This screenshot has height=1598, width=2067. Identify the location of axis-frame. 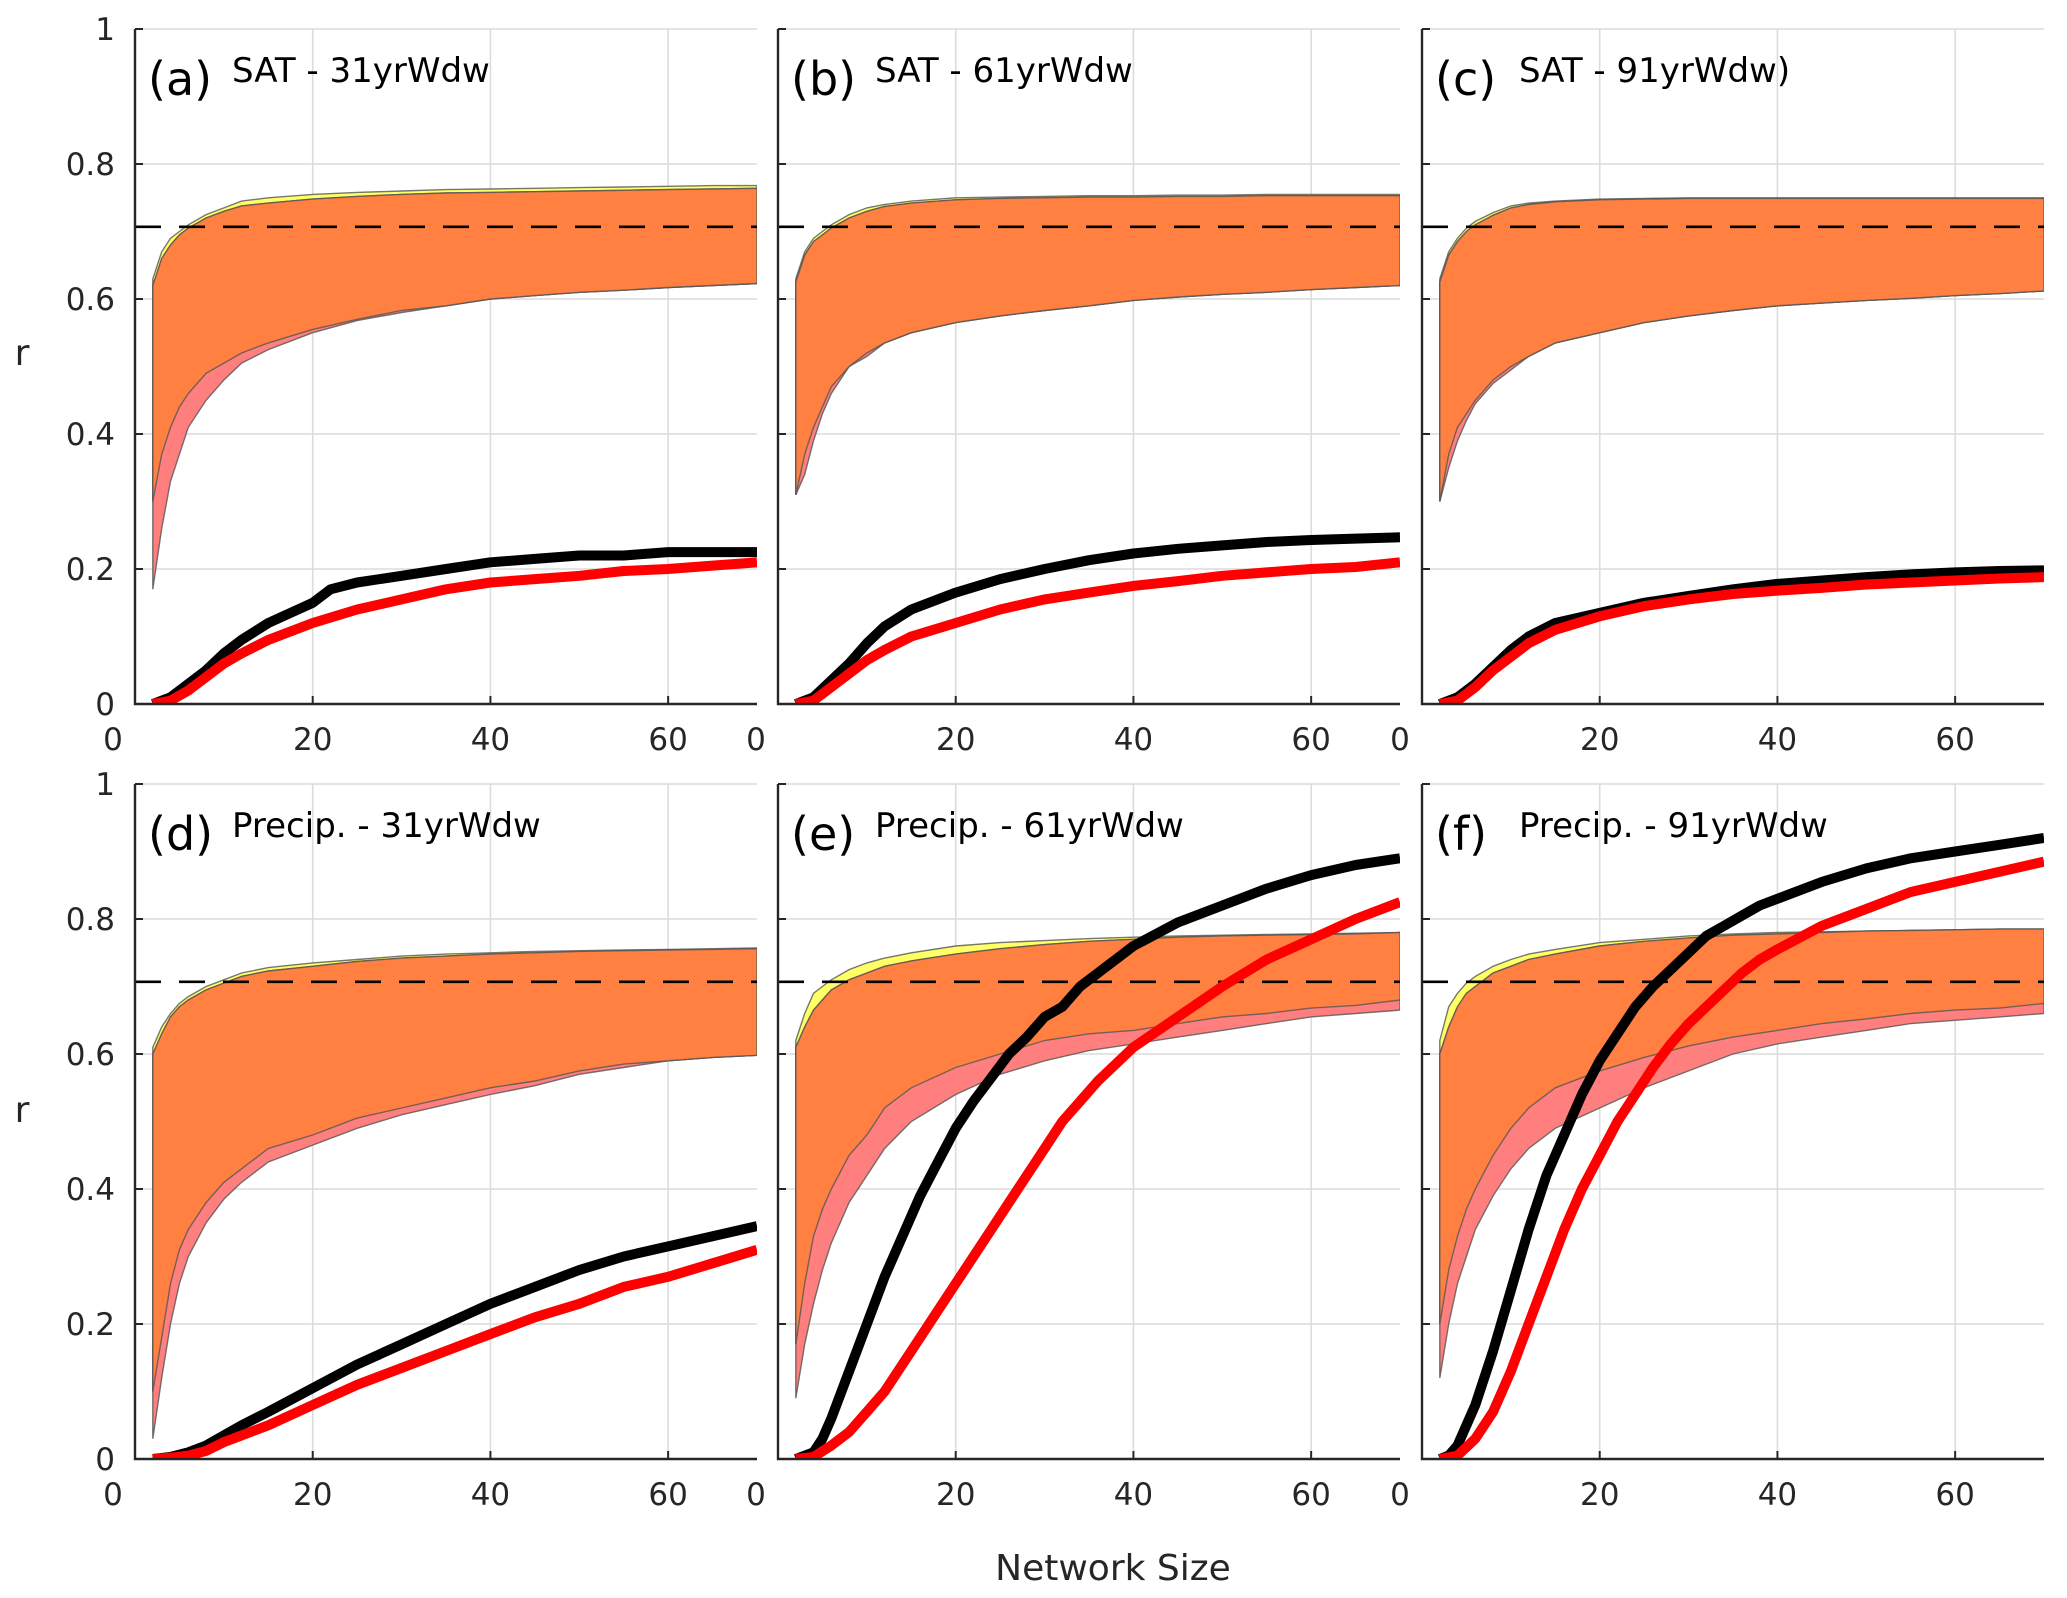
(1088, 367).